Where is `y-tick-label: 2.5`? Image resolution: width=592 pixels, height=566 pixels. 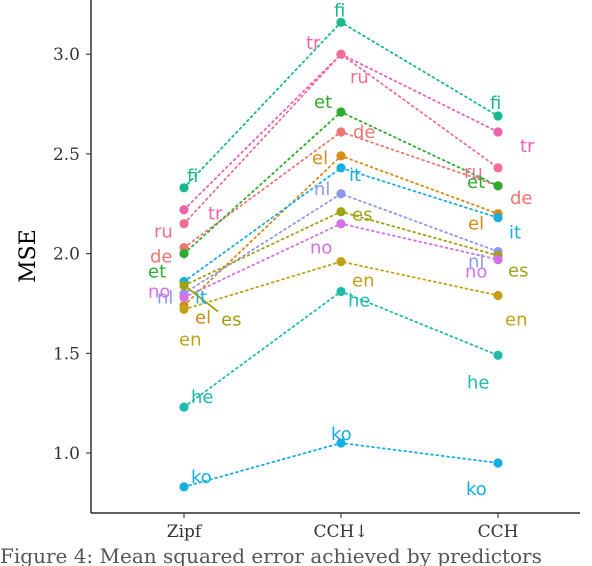 y-tick-label: 2.5 is located at coordinates (66, 155).